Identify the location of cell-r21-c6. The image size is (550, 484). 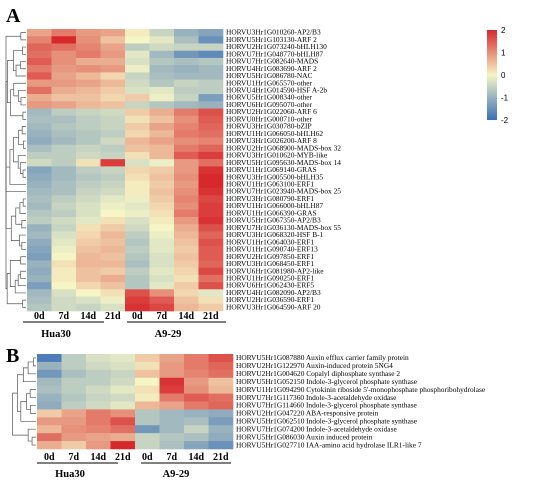
(186, 184).